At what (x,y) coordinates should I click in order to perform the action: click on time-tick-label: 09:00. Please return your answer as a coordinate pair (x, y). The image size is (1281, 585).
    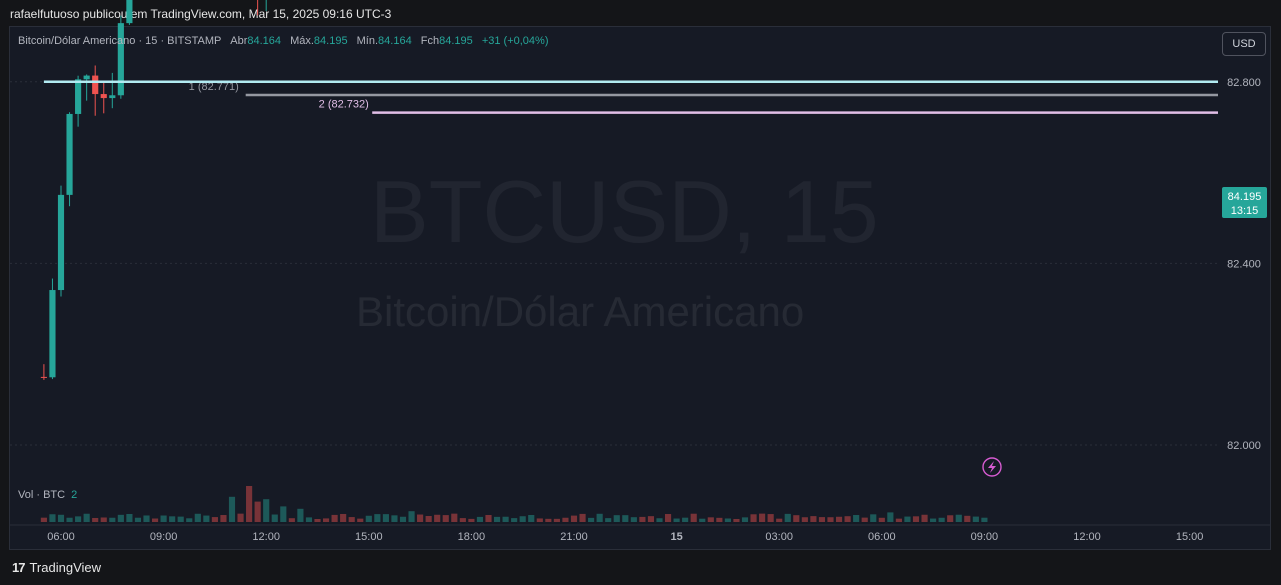
    Looking at the image, I should click on (985, 537).